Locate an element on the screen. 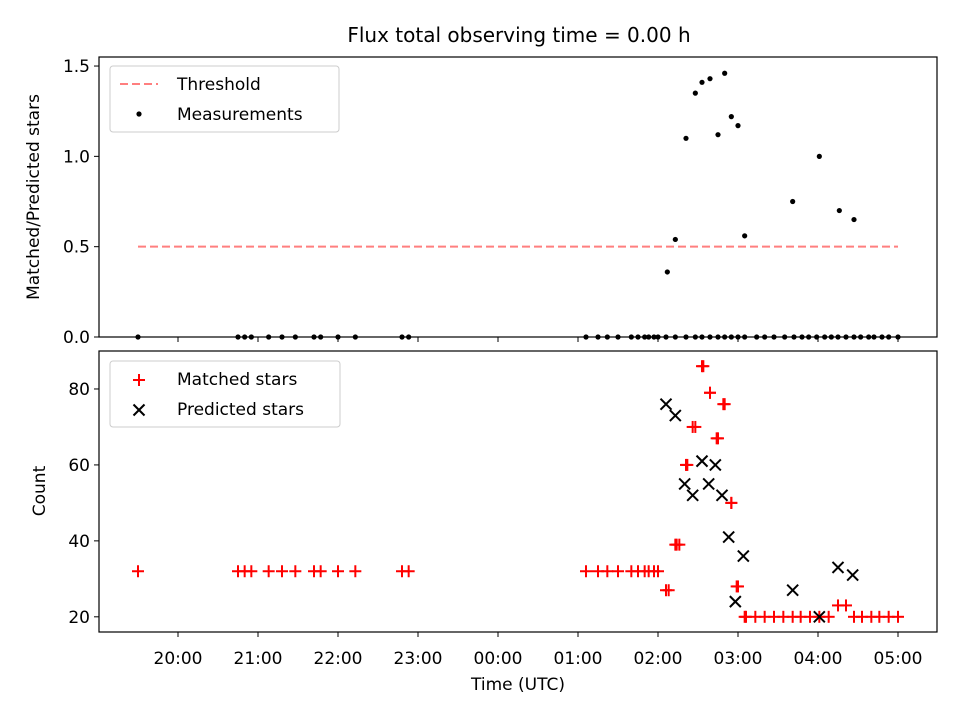 The width and height of the screenshot is (960, 720). matched-stars-legend-marker is located at coordinates (139, 380).